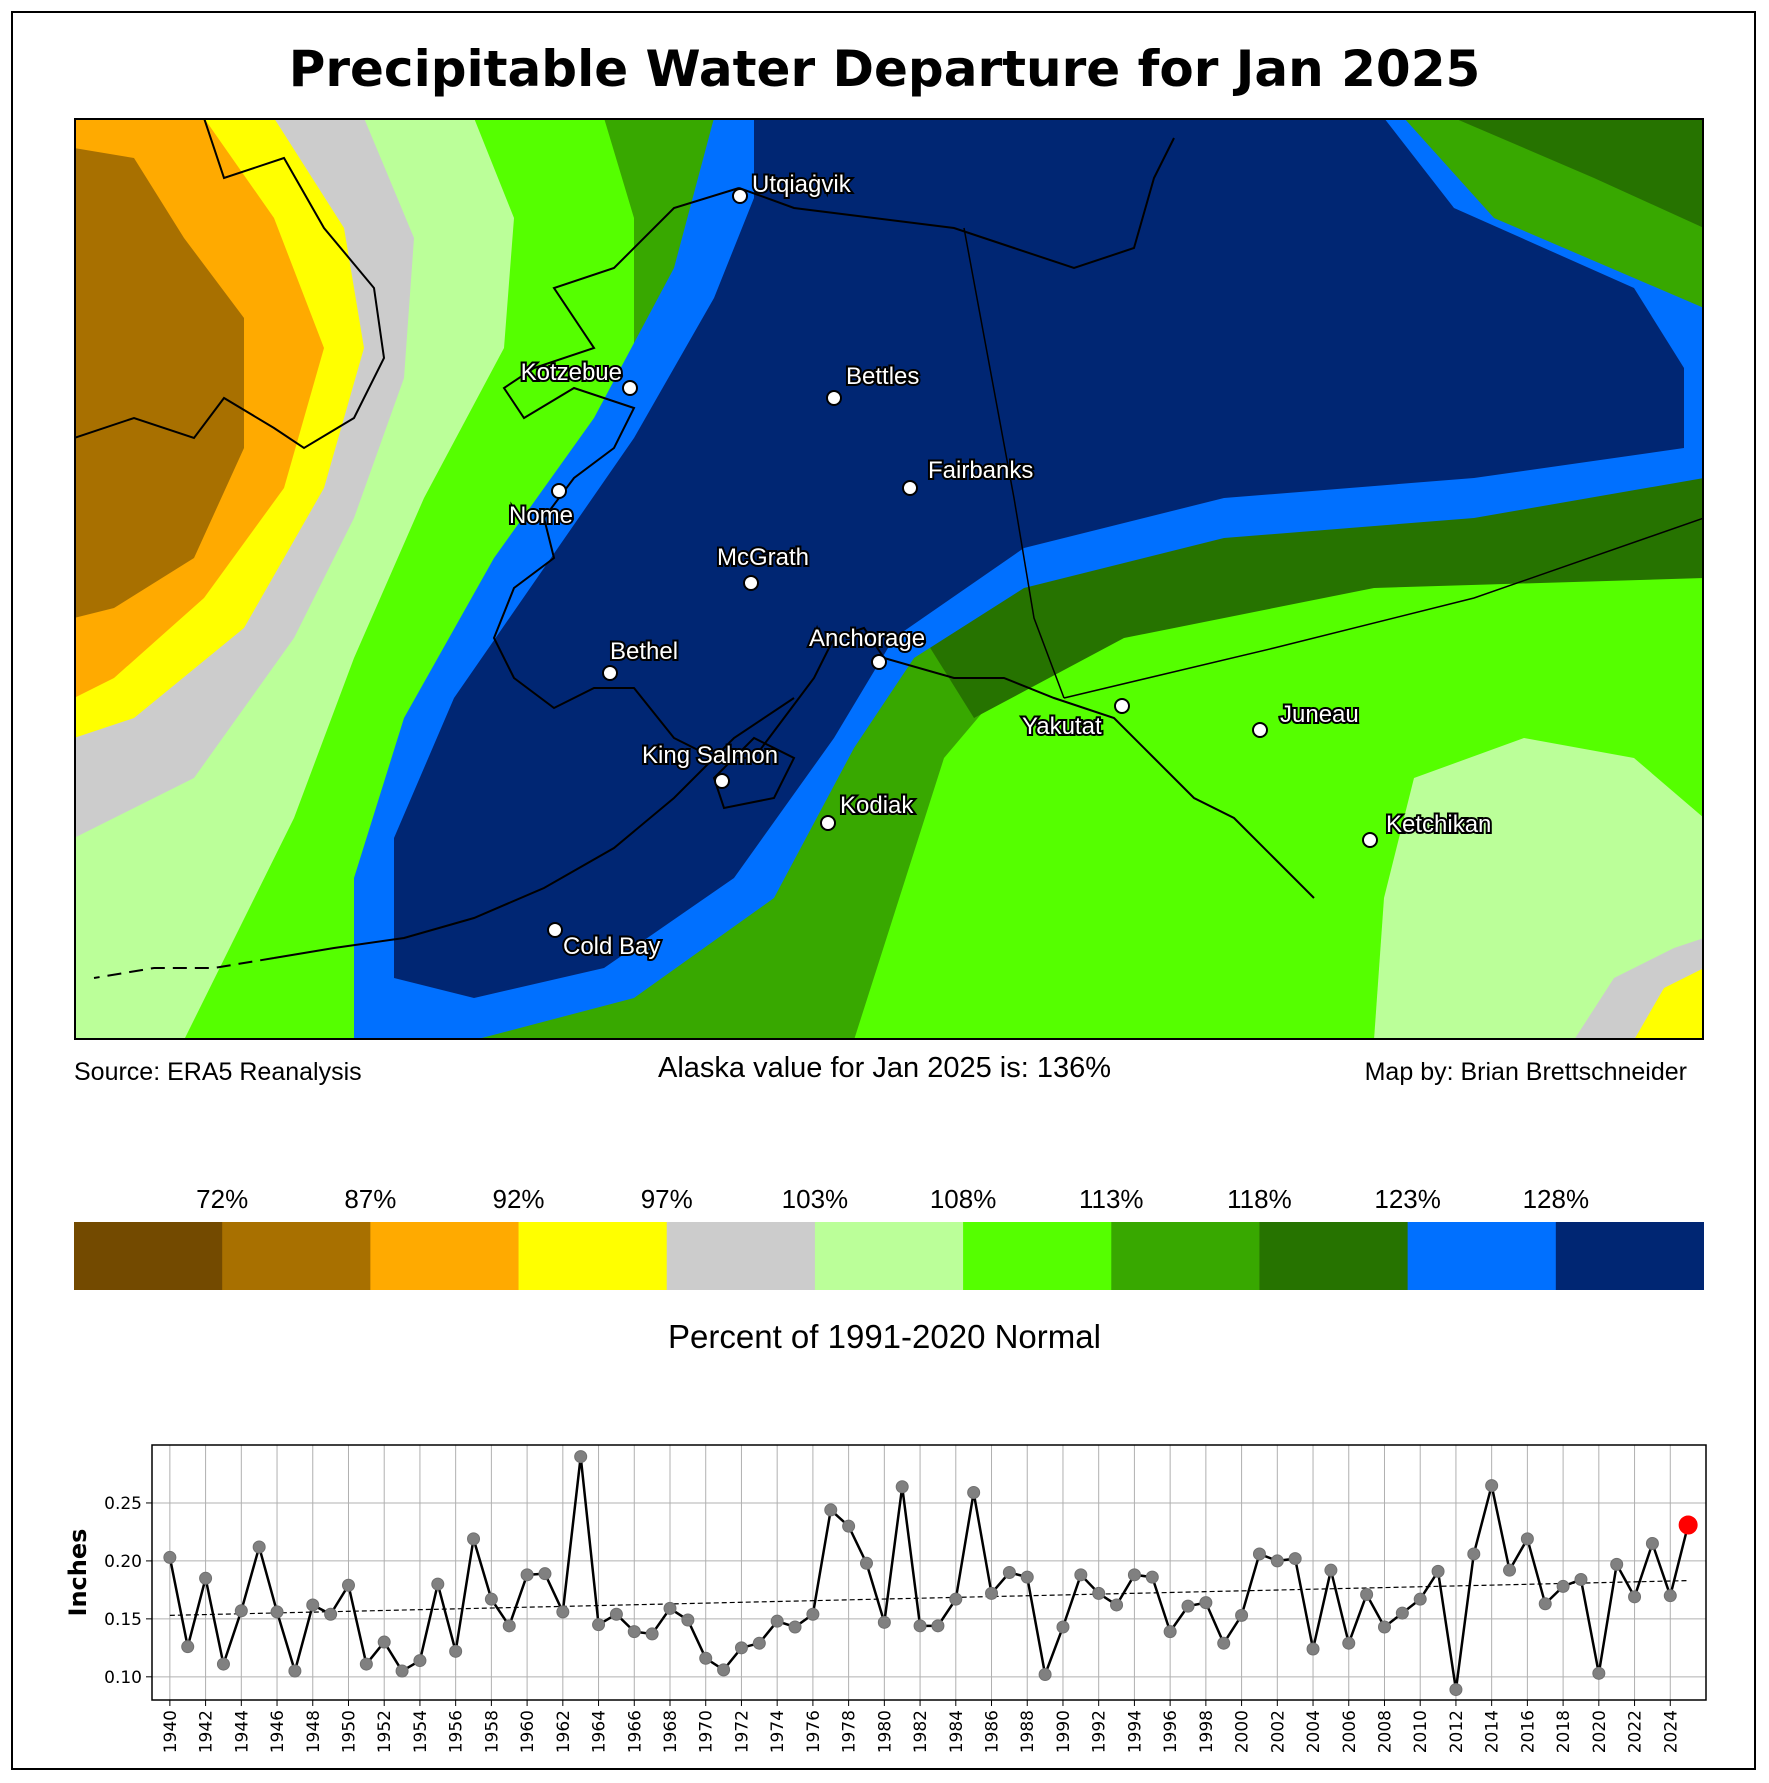  I want to click on x-tick-label: 2018, so click(1564, 1731).